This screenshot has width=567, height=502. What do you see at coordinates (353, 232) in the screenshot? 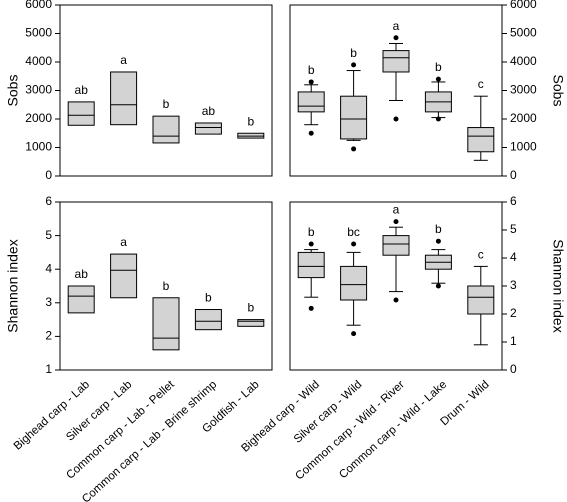
I see `significance-letter: bc` at bounding box center [353, 232].